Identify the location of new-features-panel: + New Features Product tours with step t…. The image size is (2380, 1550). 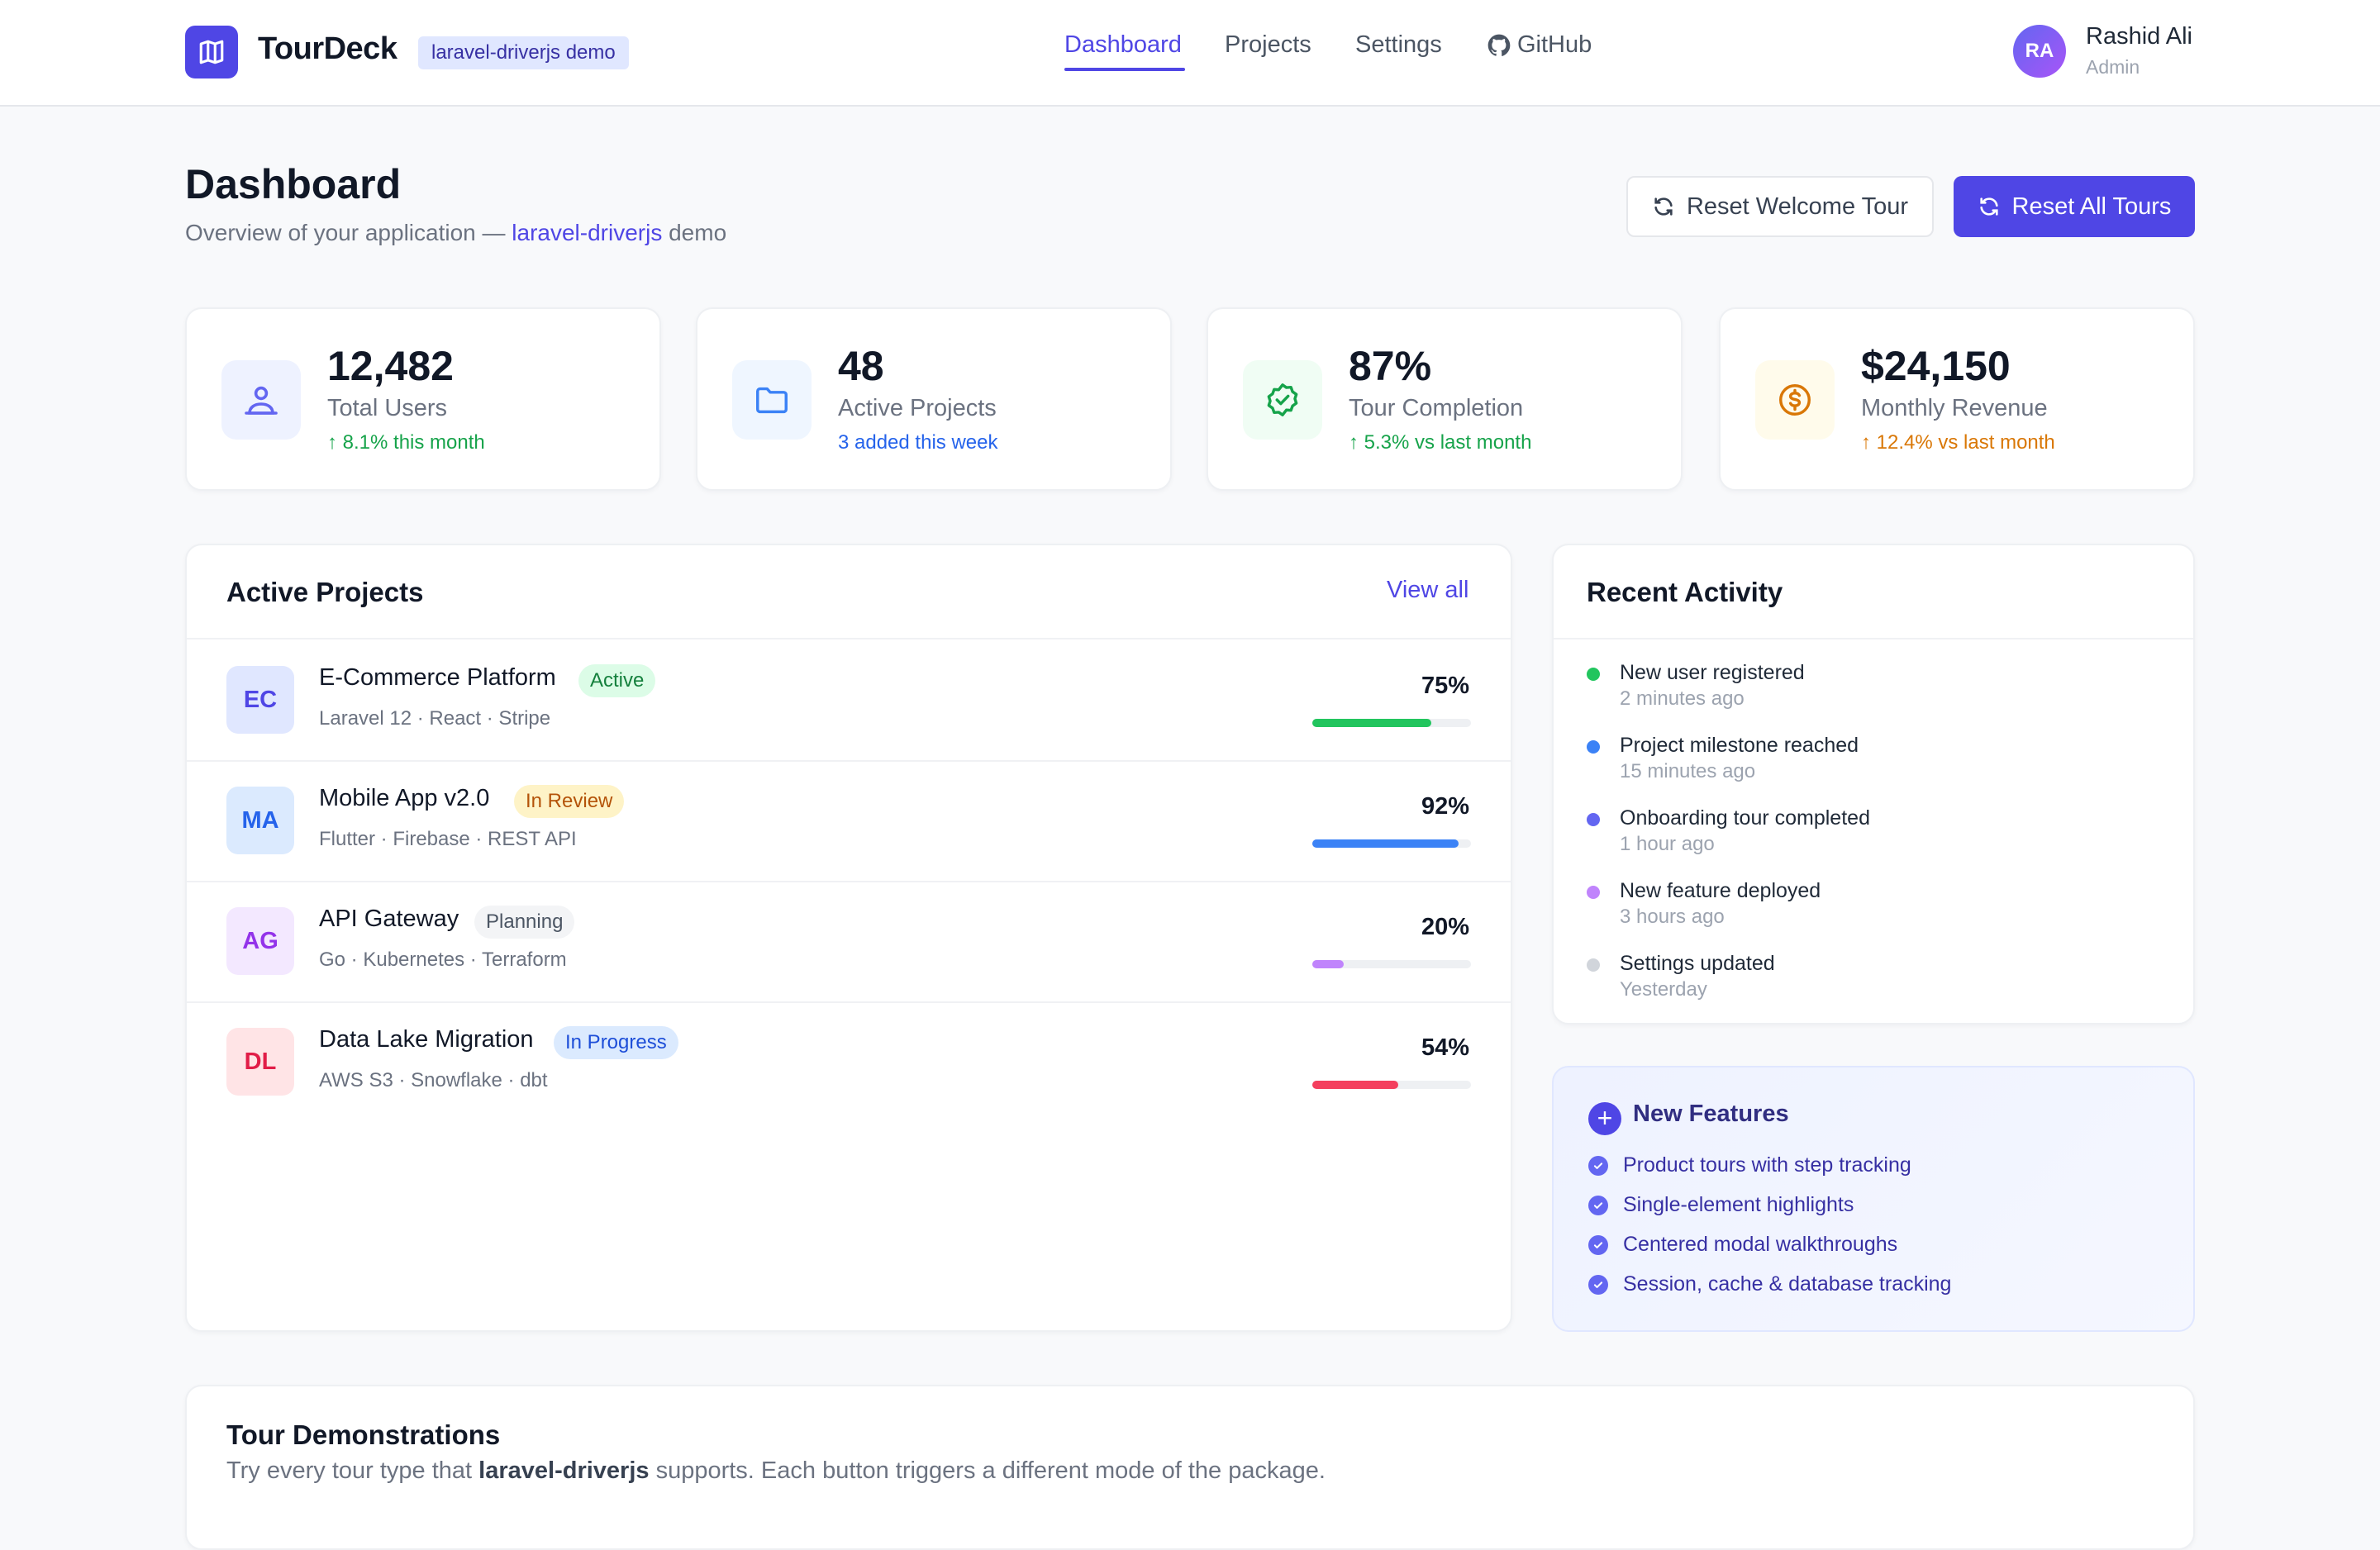
(1873, 1199).